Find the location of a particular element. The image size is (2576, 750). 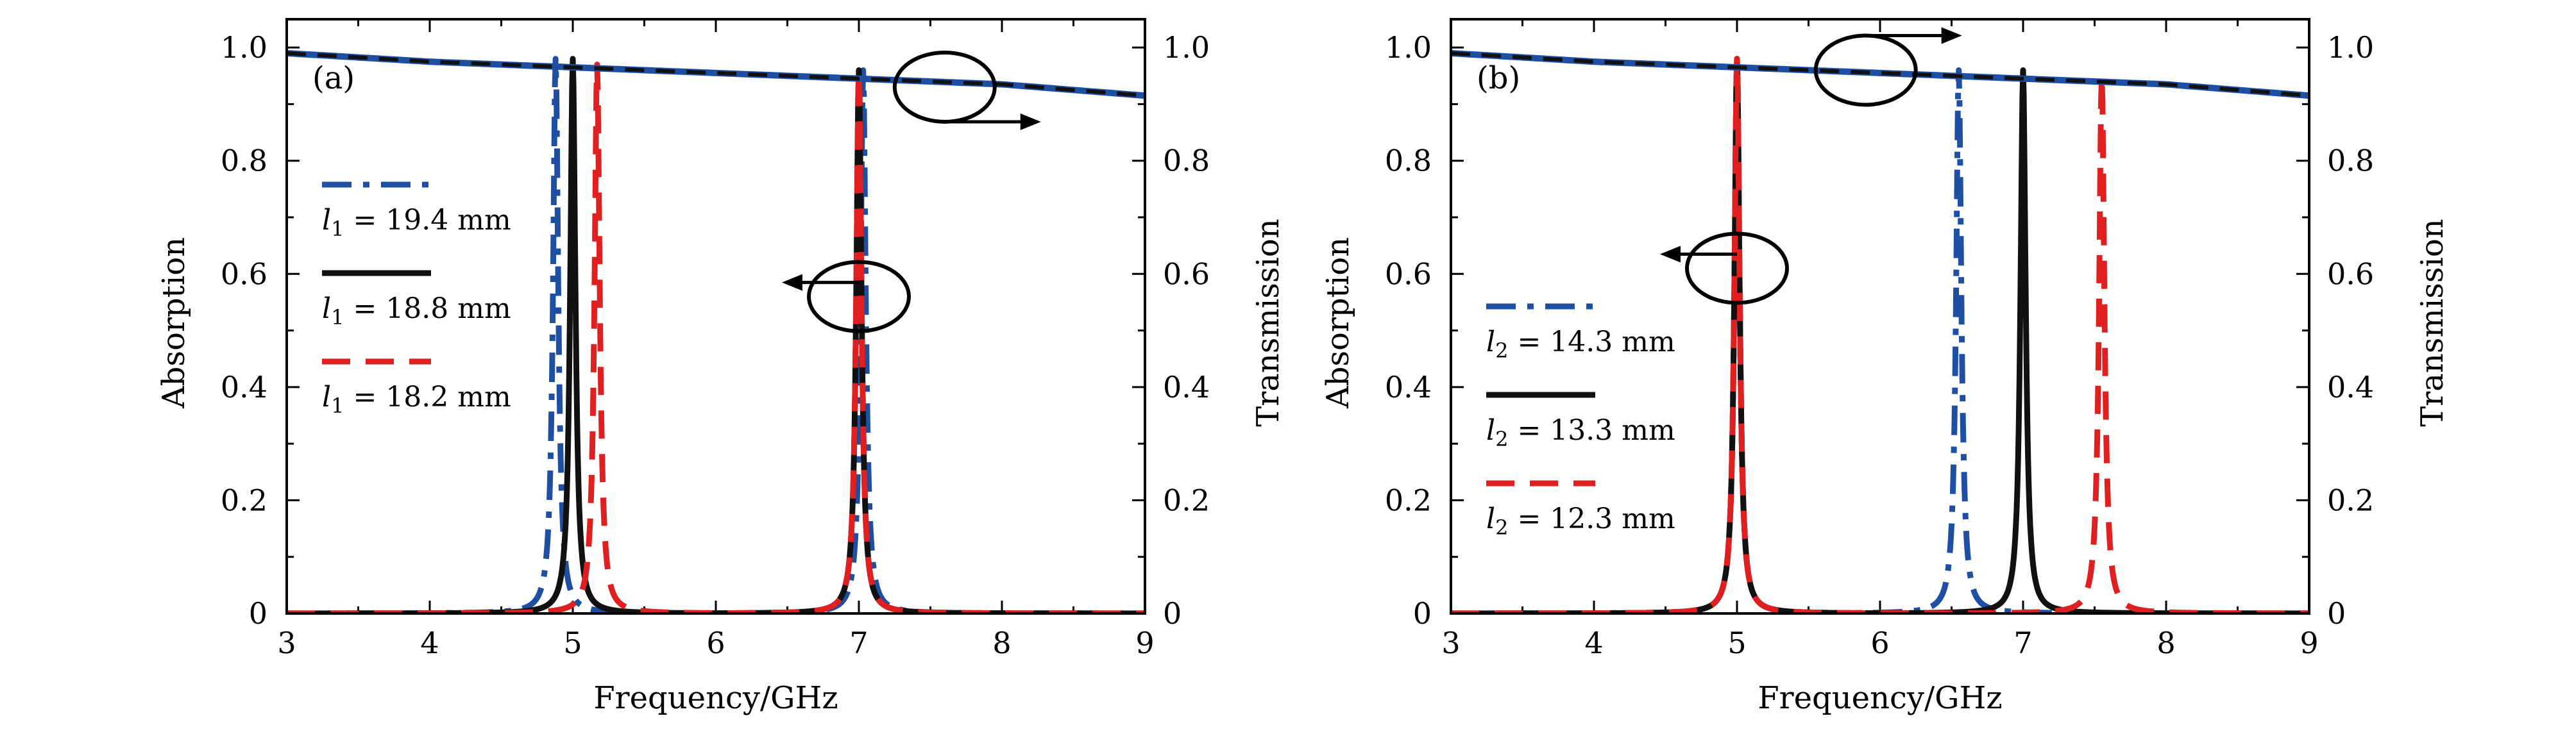

legend-value: = 18.8 mm is located at coordinates (432, 308).